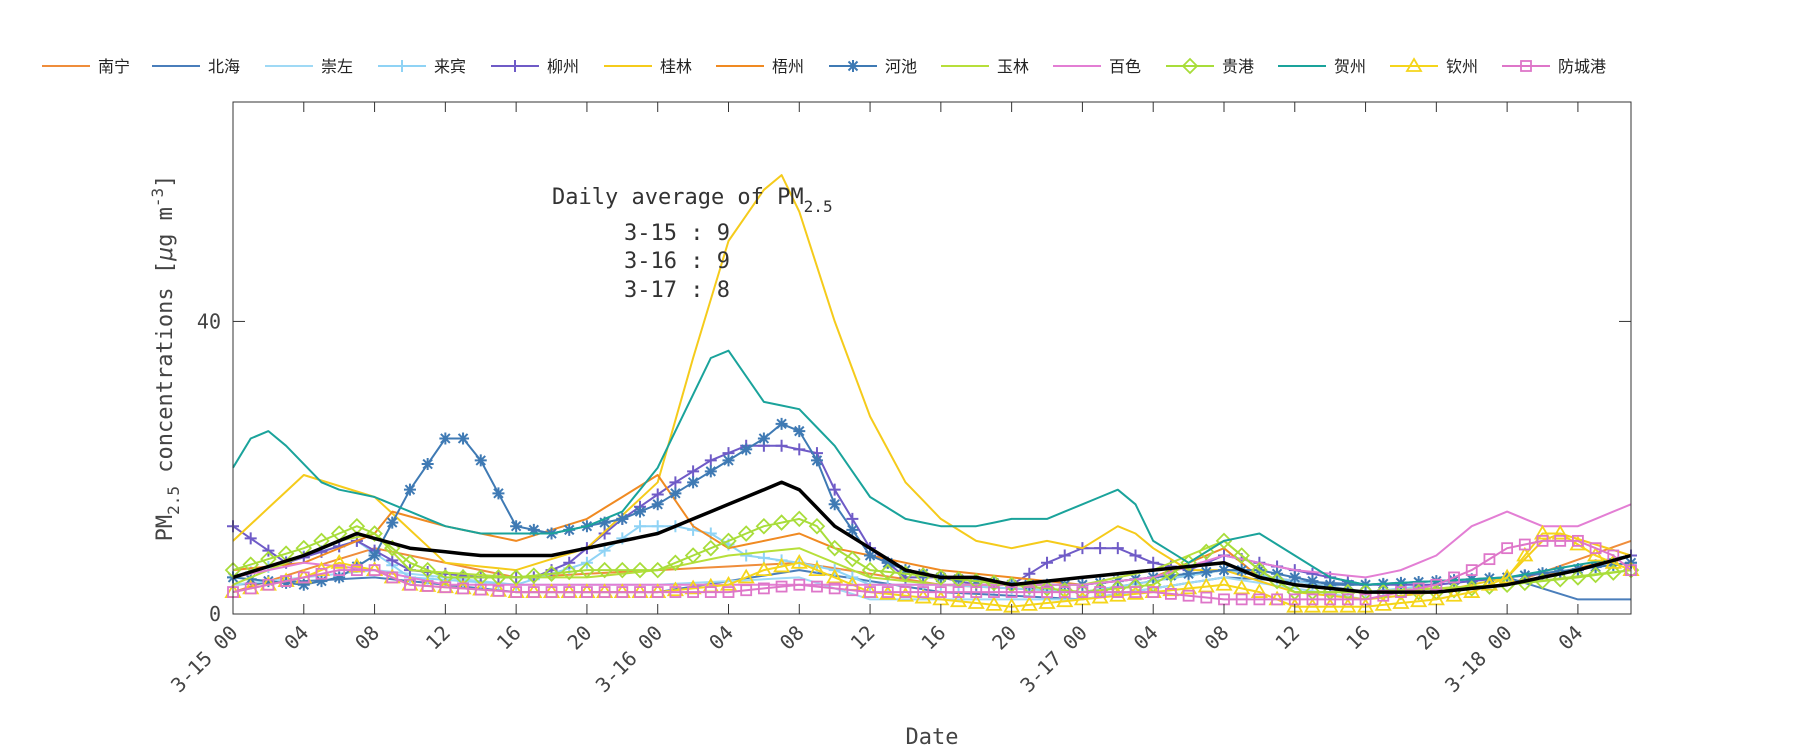 Image resolution: width=1800 pixels, height=750 pixels. Describe the element at coordinates (535, 66) in the screenshot. I see `legend-item: 柳州` at that location.